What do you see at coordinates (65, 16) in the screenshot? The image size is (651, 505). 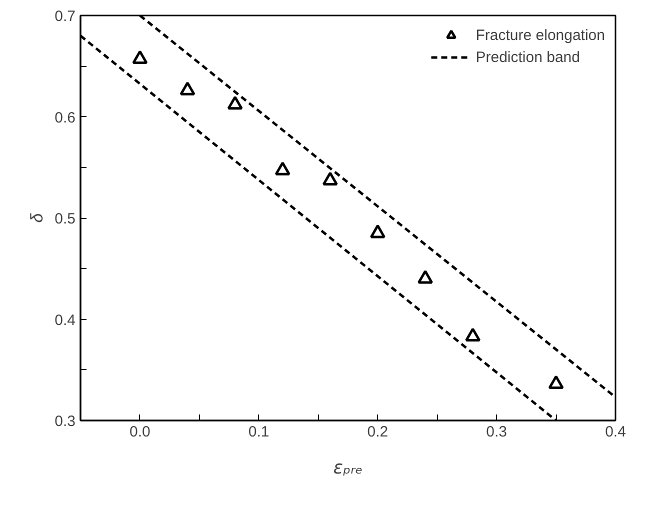 I see `y-tick-label: 0.7` at bounding box center [65, 16].